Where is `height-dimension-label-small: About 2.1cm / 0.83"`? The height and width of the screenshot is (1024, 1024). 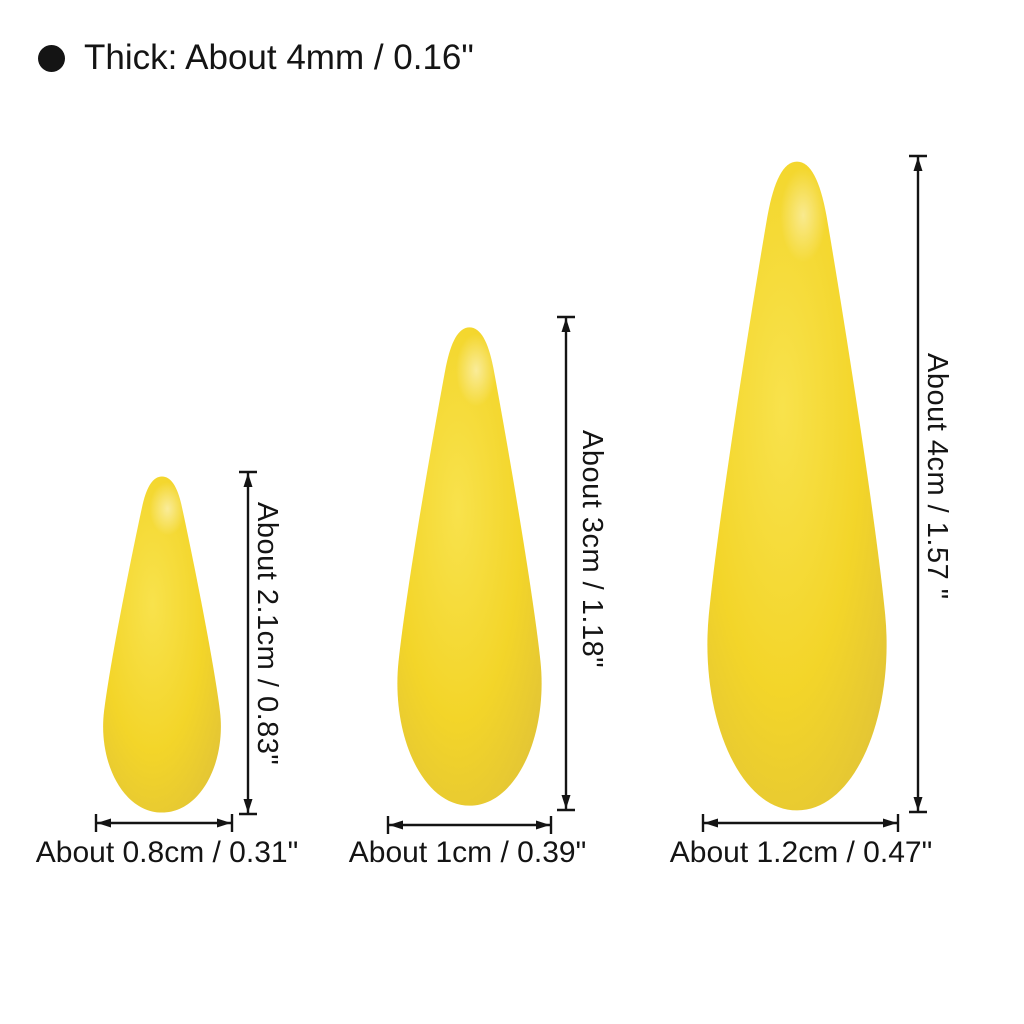
height-dimension-label-small: About 2.1cm / 0.83" is located at coordinates (267, 634).